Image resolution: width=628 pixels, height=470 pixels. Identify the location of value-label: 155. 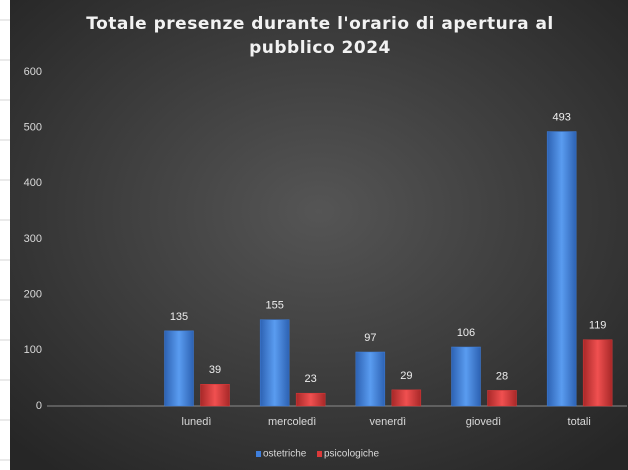
(274, 306).